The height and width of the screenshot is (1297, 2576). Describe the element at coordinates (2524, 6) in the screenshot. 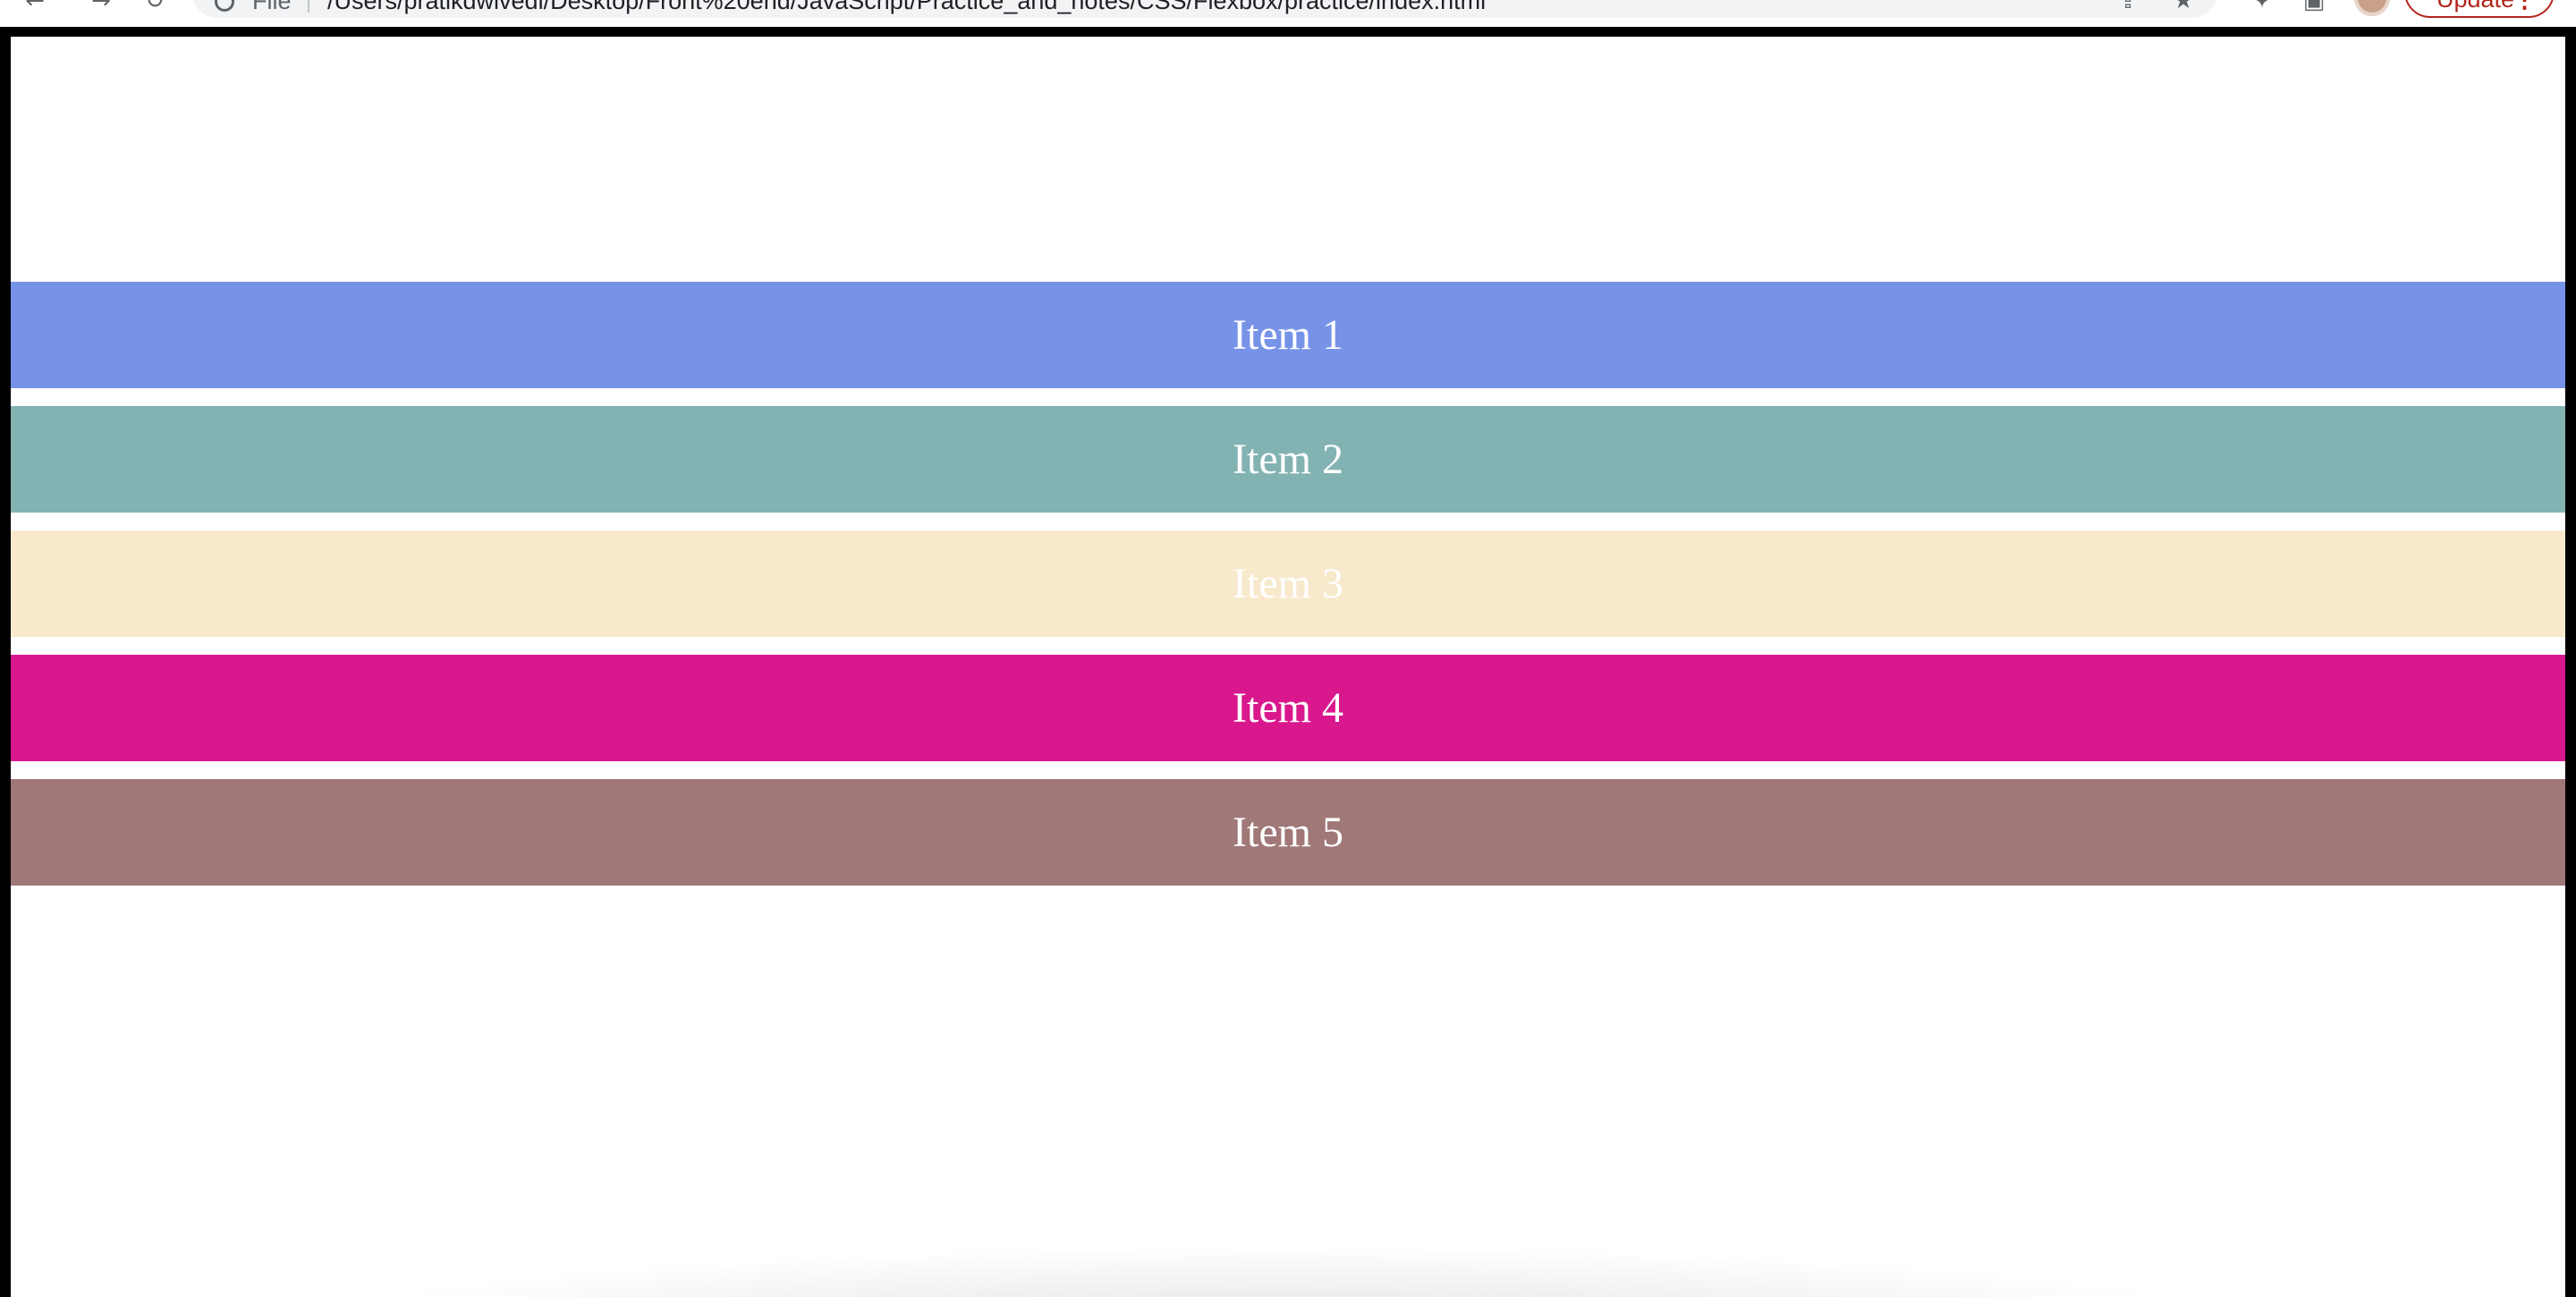

I see `more-menu-icon: ⋮` at that location.